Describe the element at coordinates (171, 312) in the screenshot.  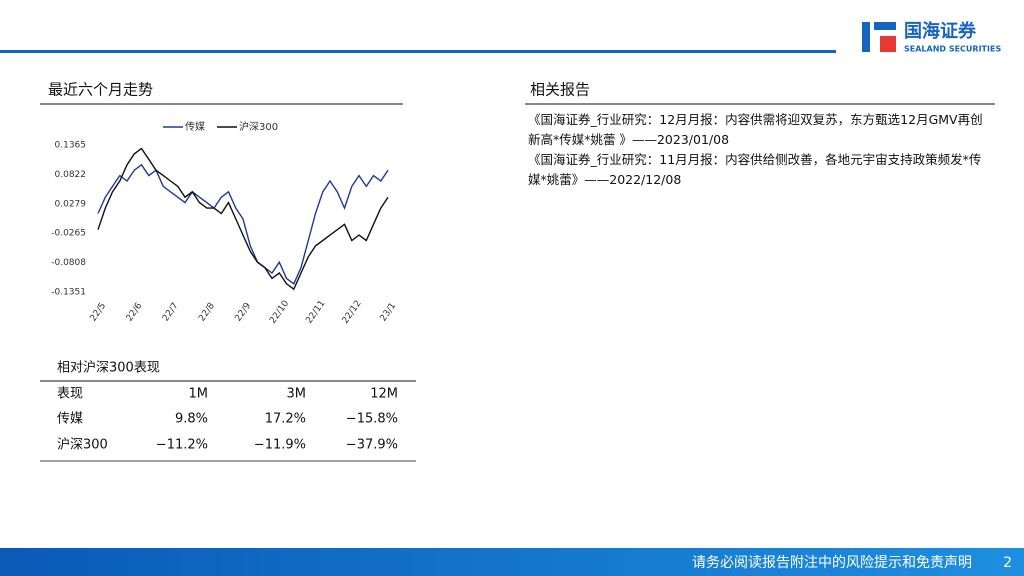
I see `x-tick-label: 22/7` at that location.